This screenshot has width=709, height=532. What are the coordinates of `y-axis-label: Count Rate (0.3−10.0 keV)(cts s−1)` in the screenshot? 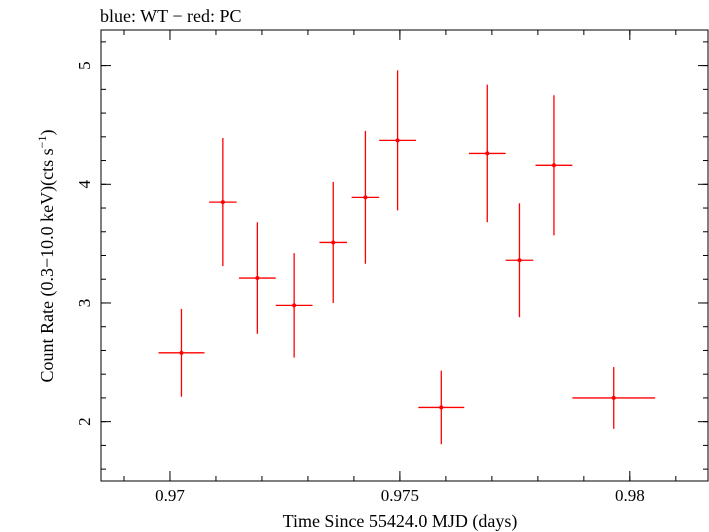 It's located at (46, 256).